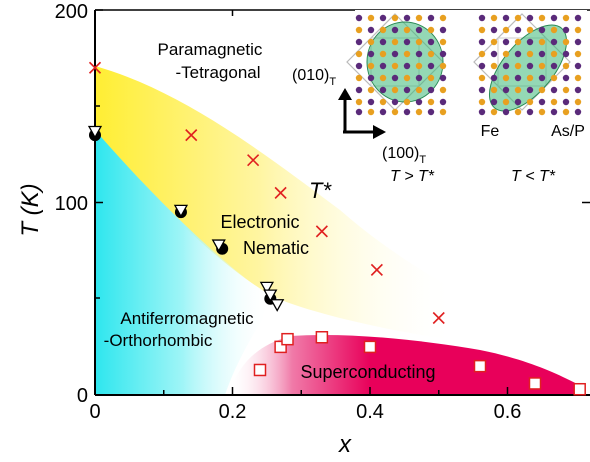 The width and height of the screenshot is (590, 462). What do you see at coordinates (468, 65) in the screenshot?
I see `inset-atoms` at bounding box center [468, 65].